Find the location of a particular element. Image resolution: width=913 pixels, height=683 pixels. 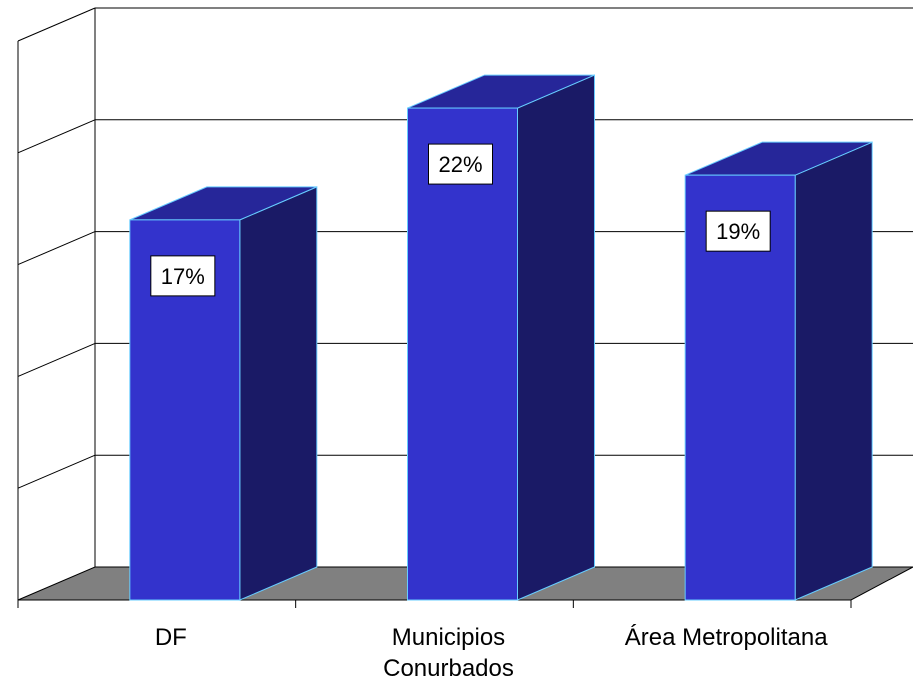

category-label: Conurbados is located at coordinates (448, 668).